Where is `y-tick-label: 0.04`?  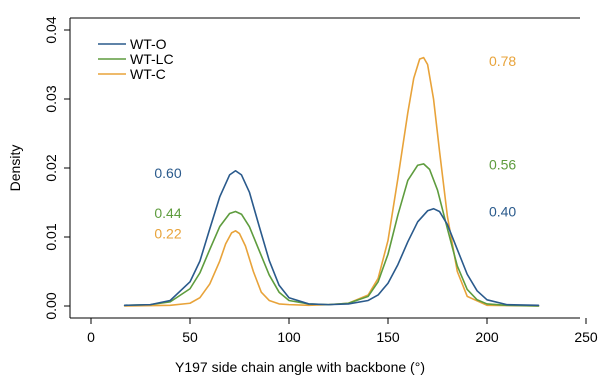
y-tick-label: 0.04 is located at coordinates (51, 29).